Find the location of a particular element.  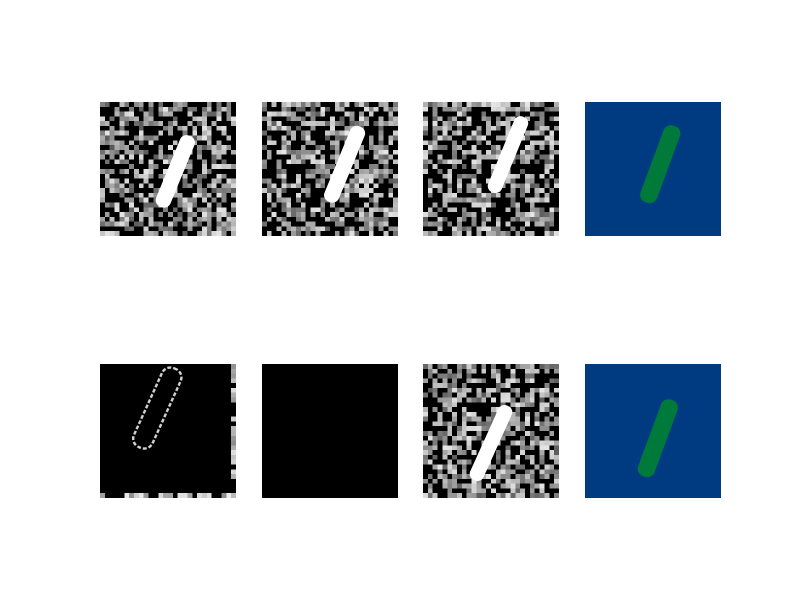

blank-output-panel is located at coordinates (330, 431).